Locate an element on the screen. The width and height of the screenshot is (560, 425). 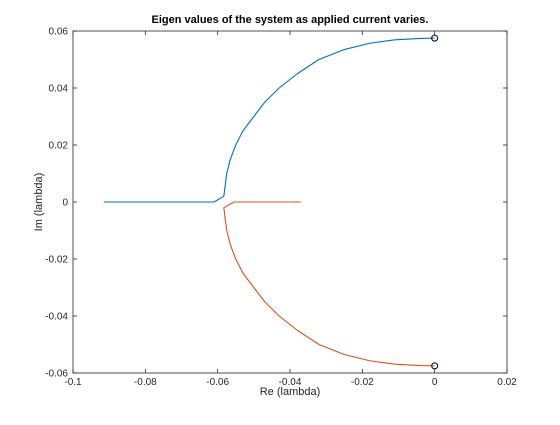
x-tick-label: -0.08 is located at coordinates (145, 382).